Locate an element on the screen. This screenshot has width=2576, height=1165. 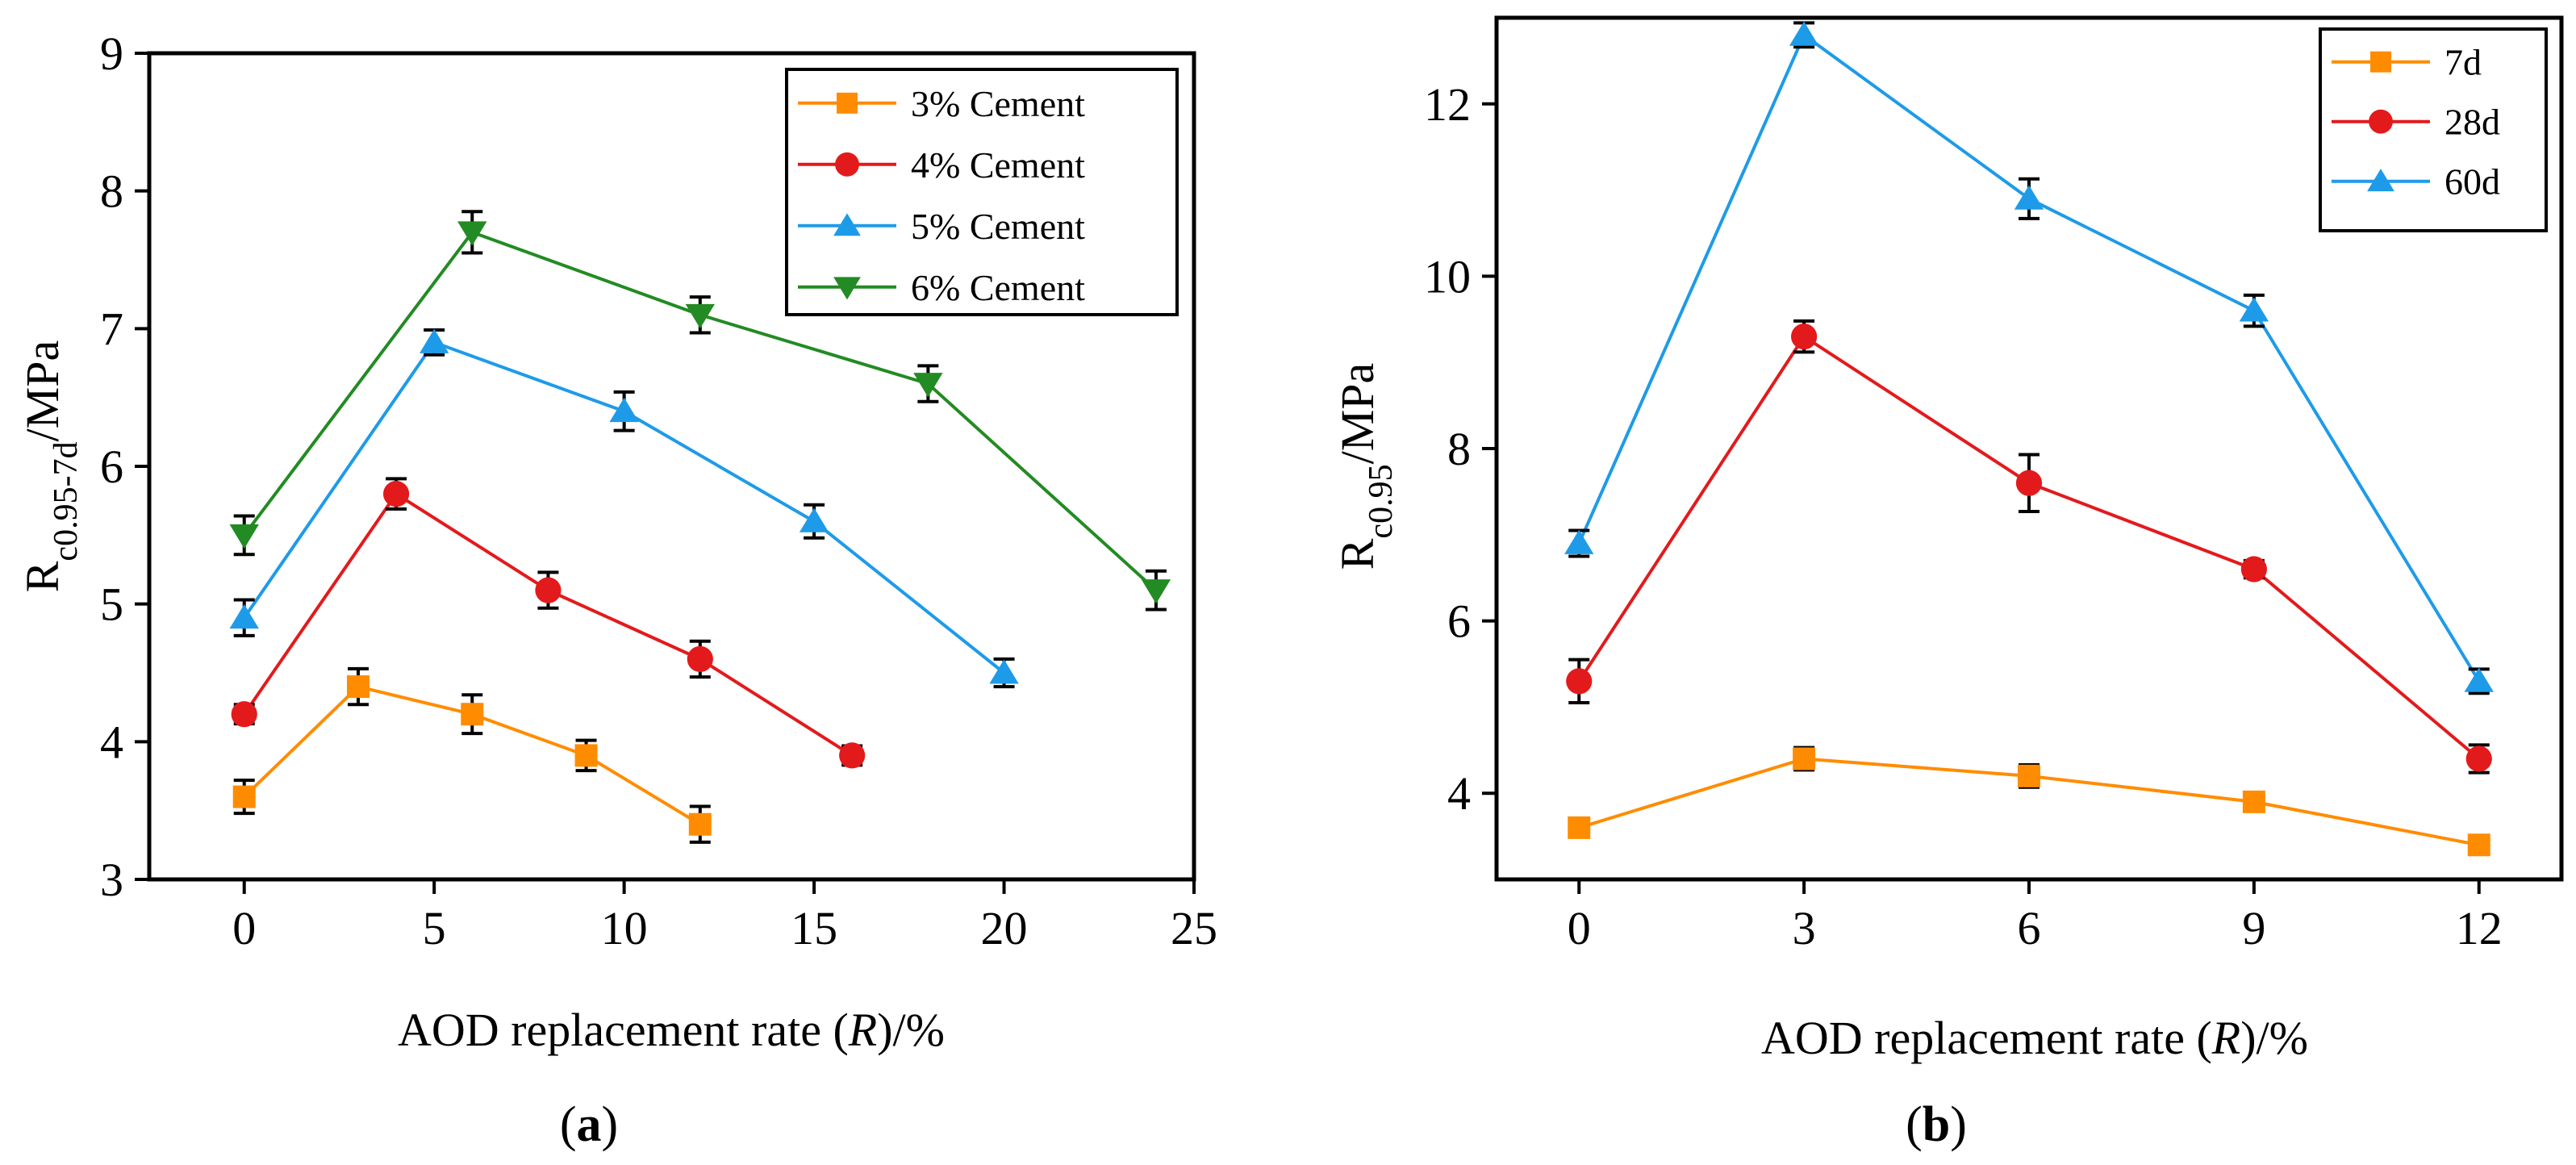
panel-b-legend-label: 7d is located at coordinates (2463, 62).